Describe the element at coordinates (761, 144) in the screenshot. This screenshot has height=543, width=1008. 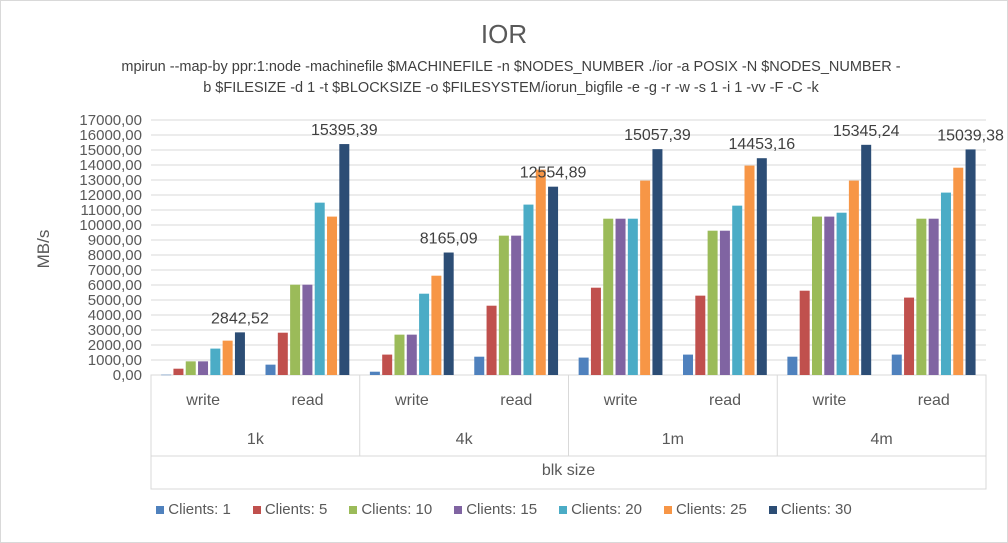
I see `data-label: 14453,16` at that location.